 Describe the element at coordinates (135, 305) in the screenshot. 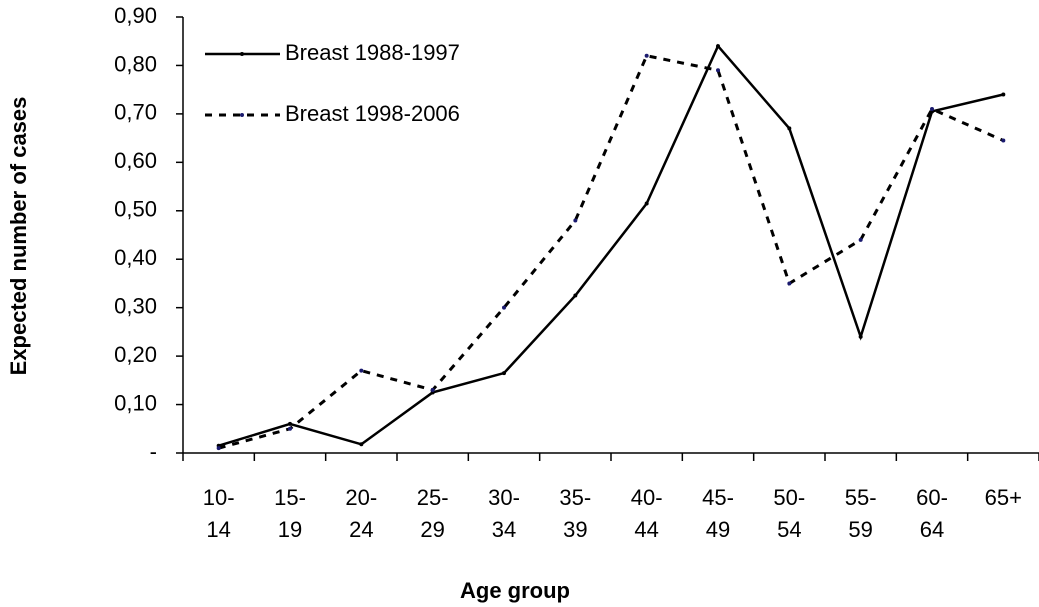

I see `y-tick-label: 0,30` at that location.